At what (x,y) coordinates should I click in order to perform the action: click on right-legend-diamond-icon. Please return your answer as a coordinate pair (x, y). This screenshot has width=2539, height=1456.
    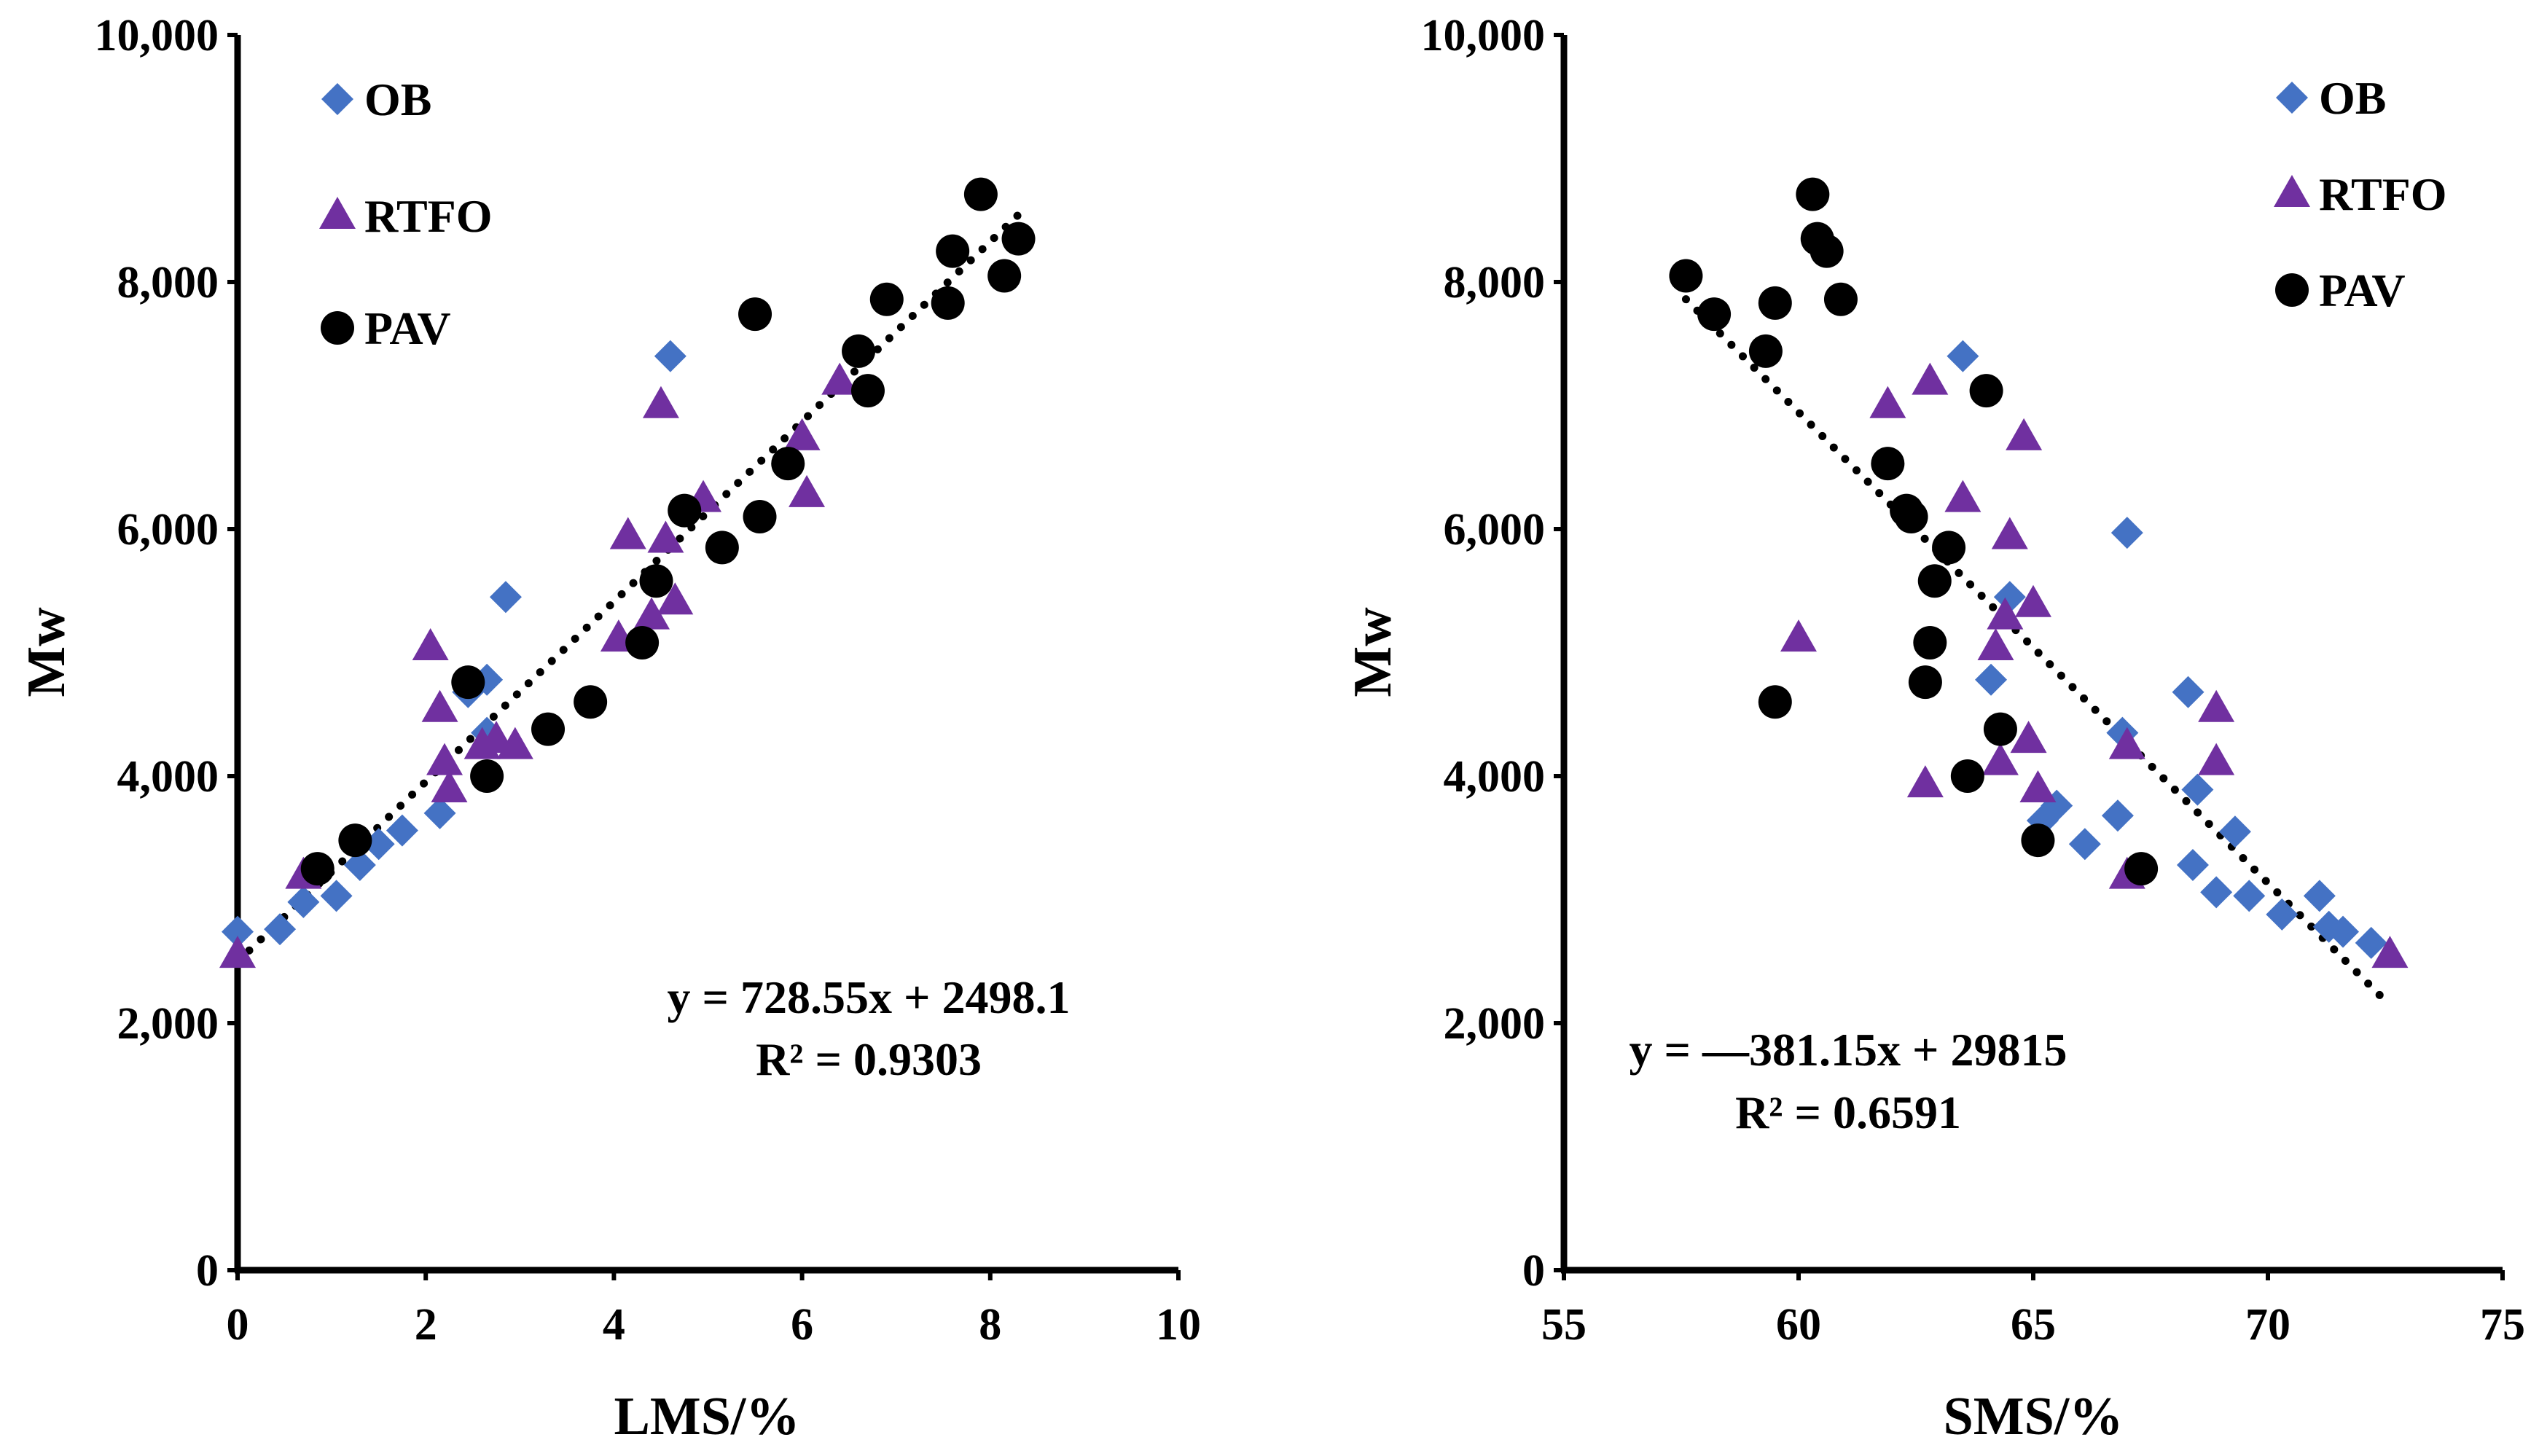
    Looking at the image, I should click on (2292, 98).